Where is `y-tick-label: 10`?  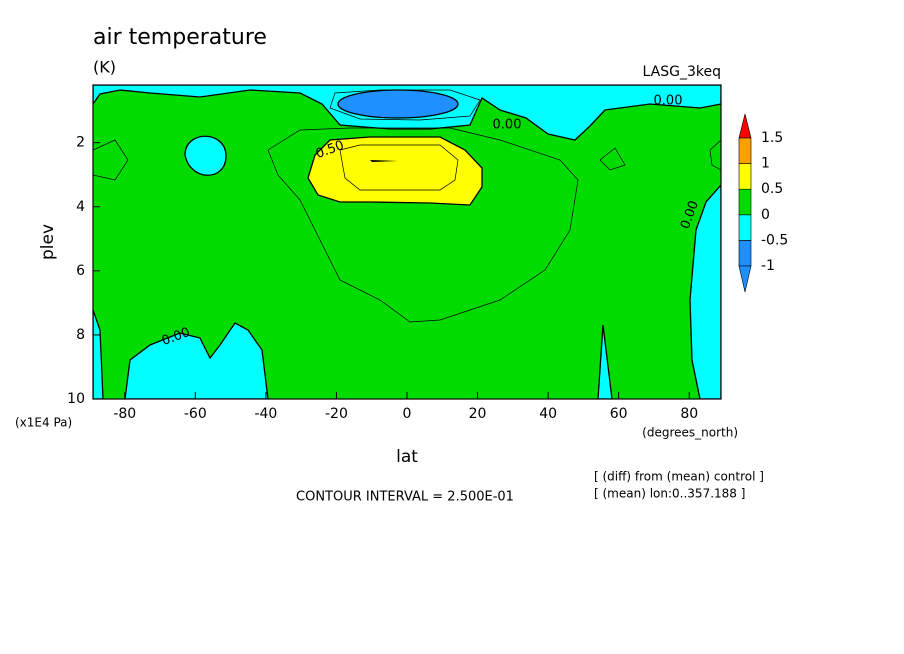 y-tick-label: 10 is located at coordinates (76, 399).